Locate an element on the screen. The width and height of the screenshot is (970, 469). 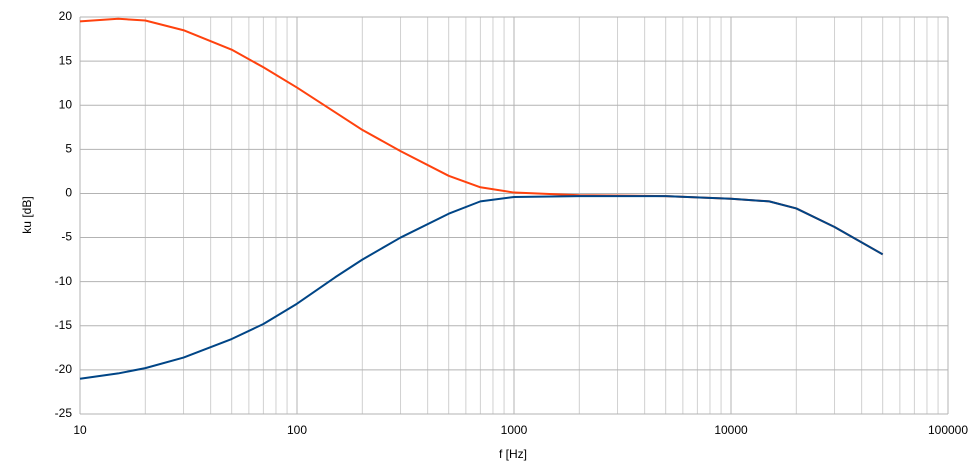
x-tick-label: 100 is located at coordinates (297, 430).